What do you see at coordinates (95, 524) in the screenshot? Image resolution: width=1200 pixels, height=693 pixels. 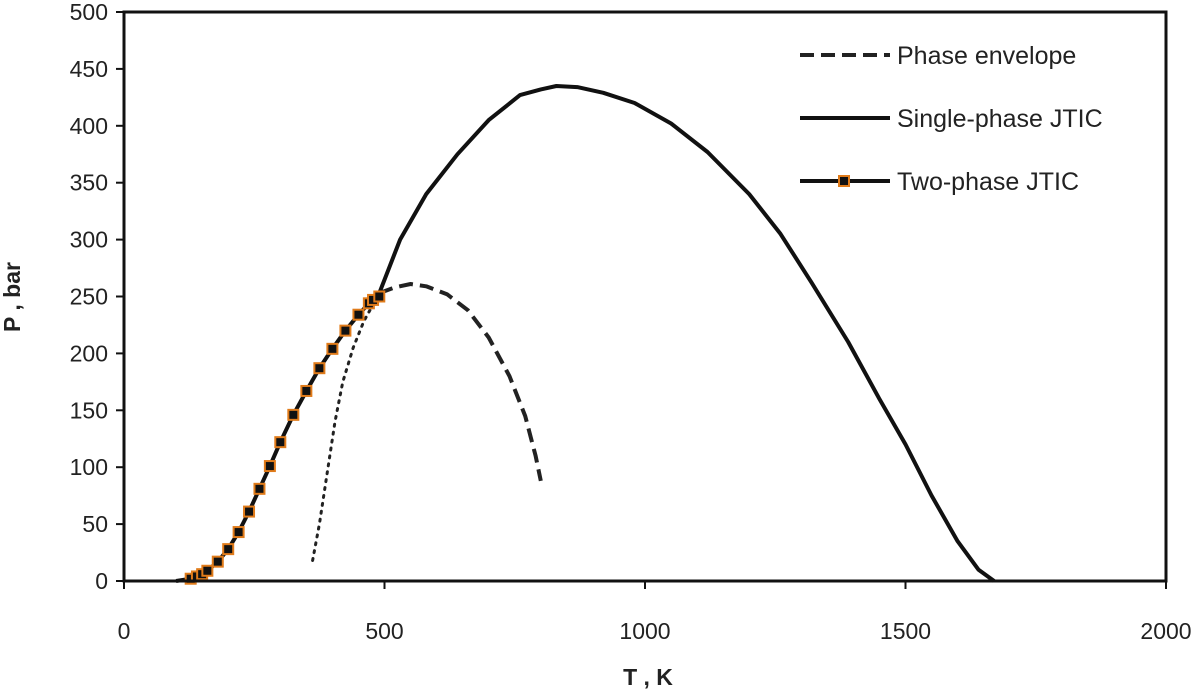 I see `y-tick-label: 50` at bounding box center [95, 524].